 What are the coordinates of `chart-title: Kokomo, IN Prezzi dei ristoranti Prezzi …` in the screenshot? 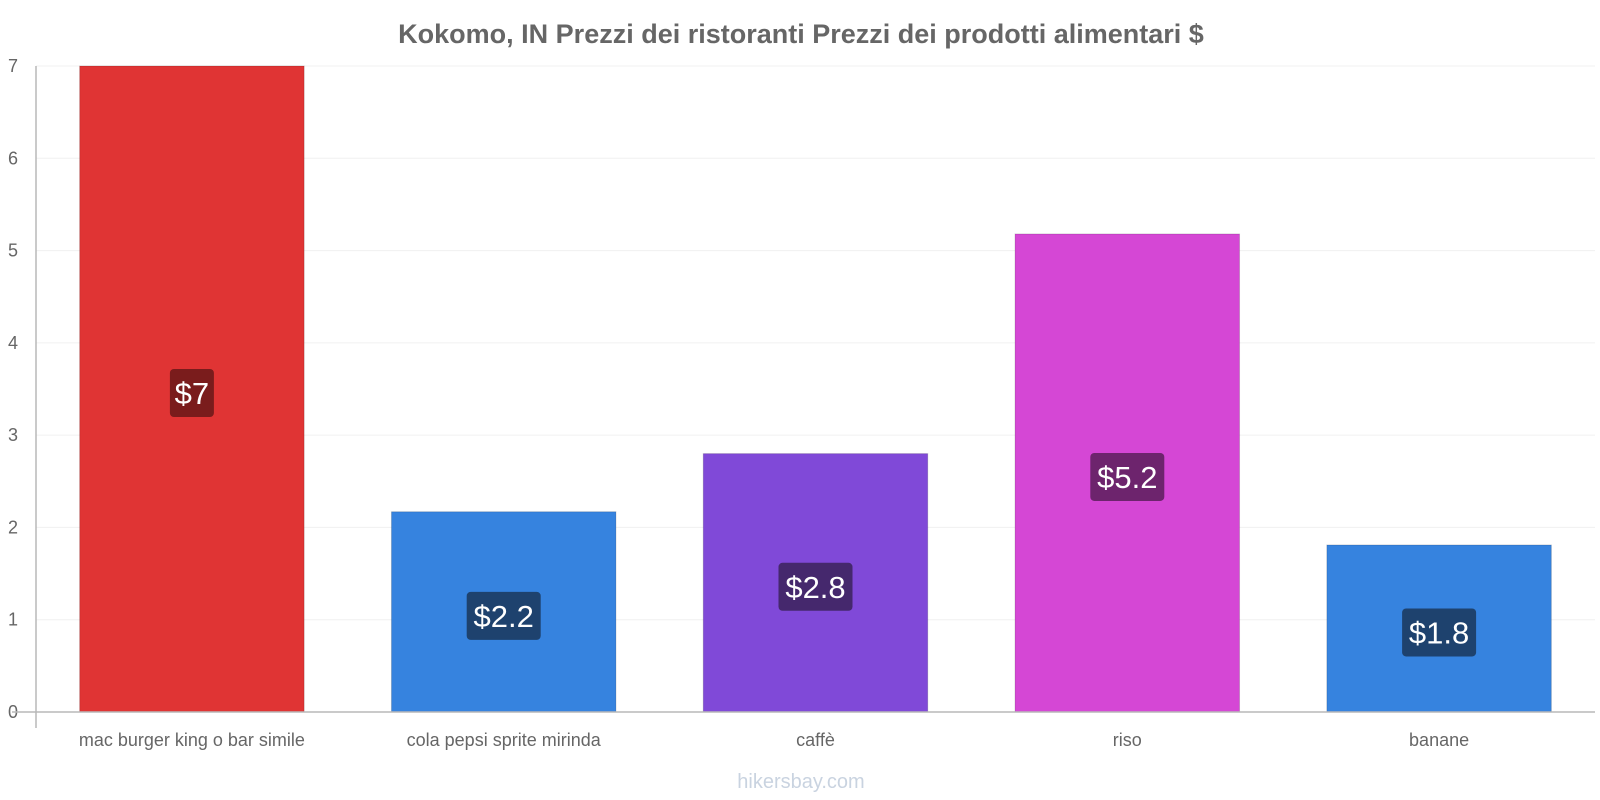 It's located at (801, 34).